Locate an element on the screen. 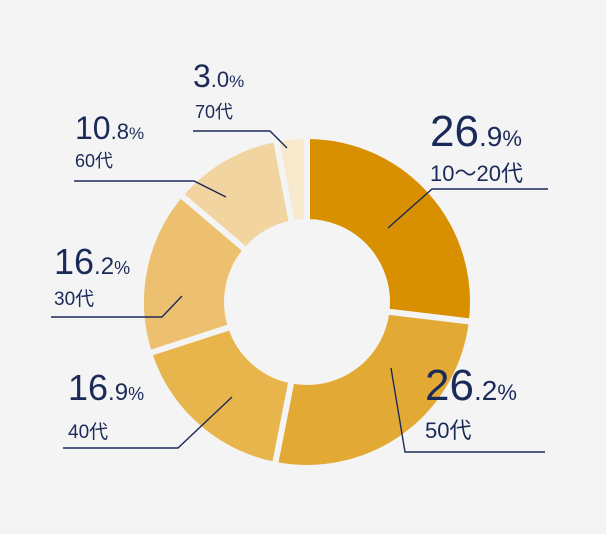  slice-value-unit-4: % is located at coordinates (136, 133).